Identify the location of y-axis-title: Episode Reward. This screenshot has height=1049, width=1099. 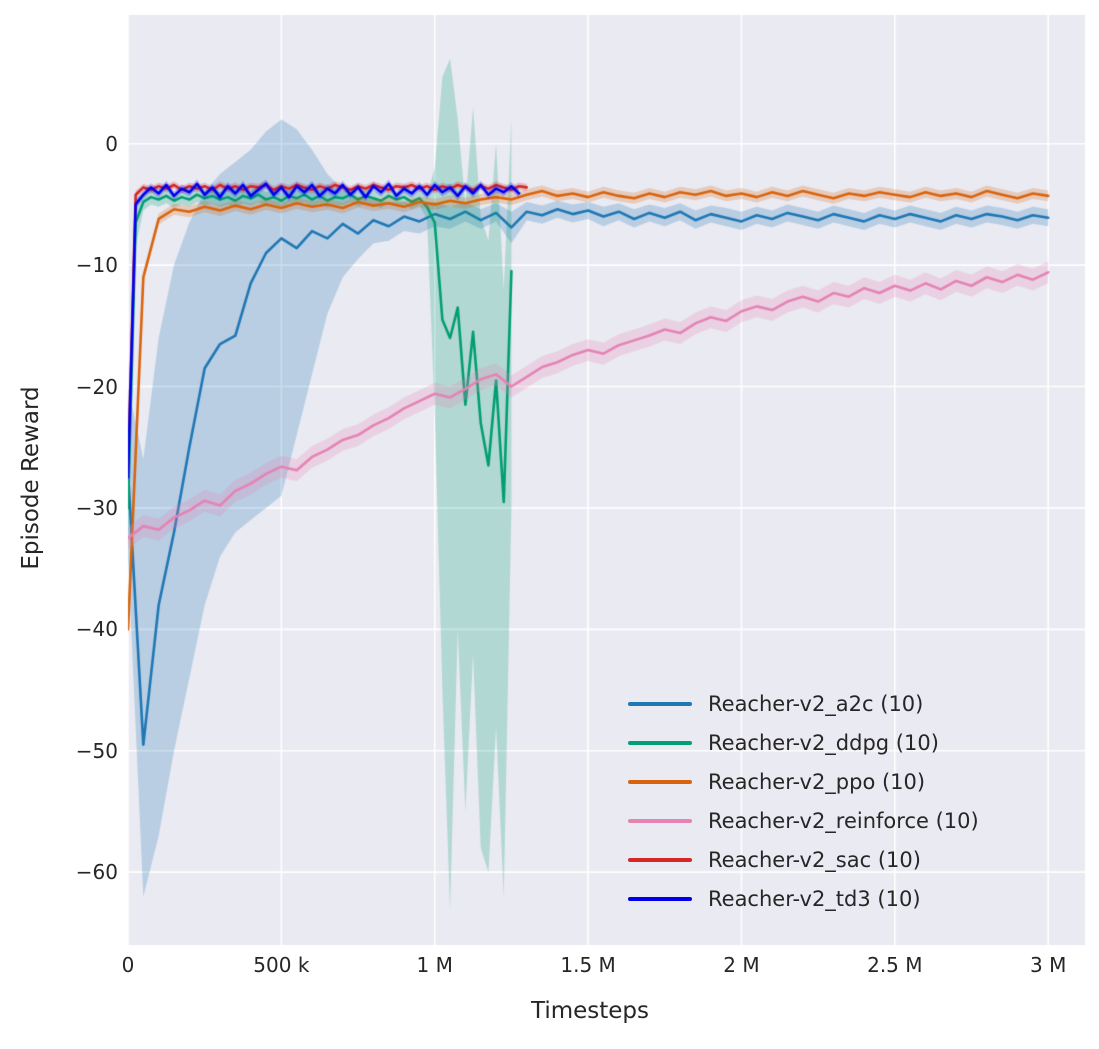
(31, 478).